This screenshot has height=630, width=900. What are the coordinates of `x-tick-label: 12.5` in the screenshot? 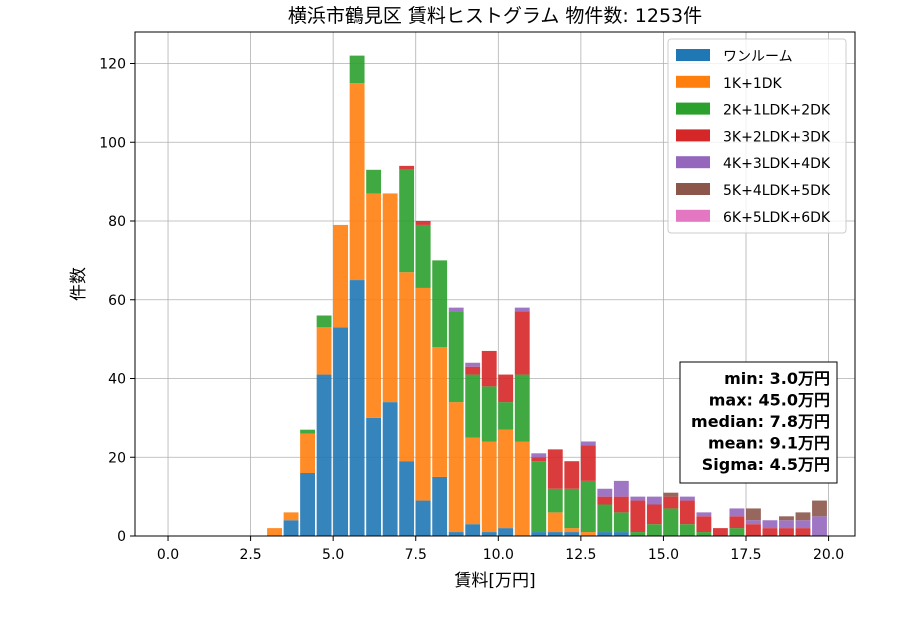 It's located at (580, 555).